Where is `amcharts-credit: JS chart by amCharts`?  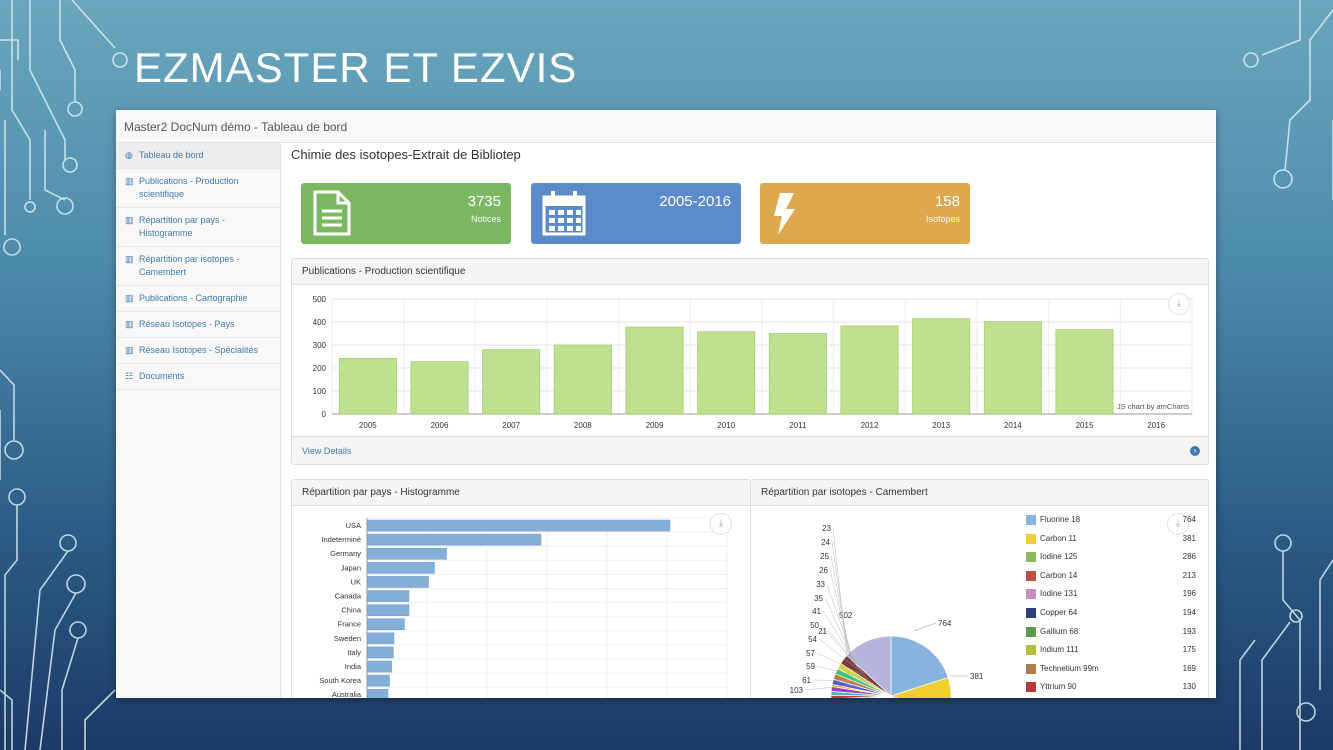
amcharts-credit: JS chart by amCharts is located at coordinates (1153, 406).